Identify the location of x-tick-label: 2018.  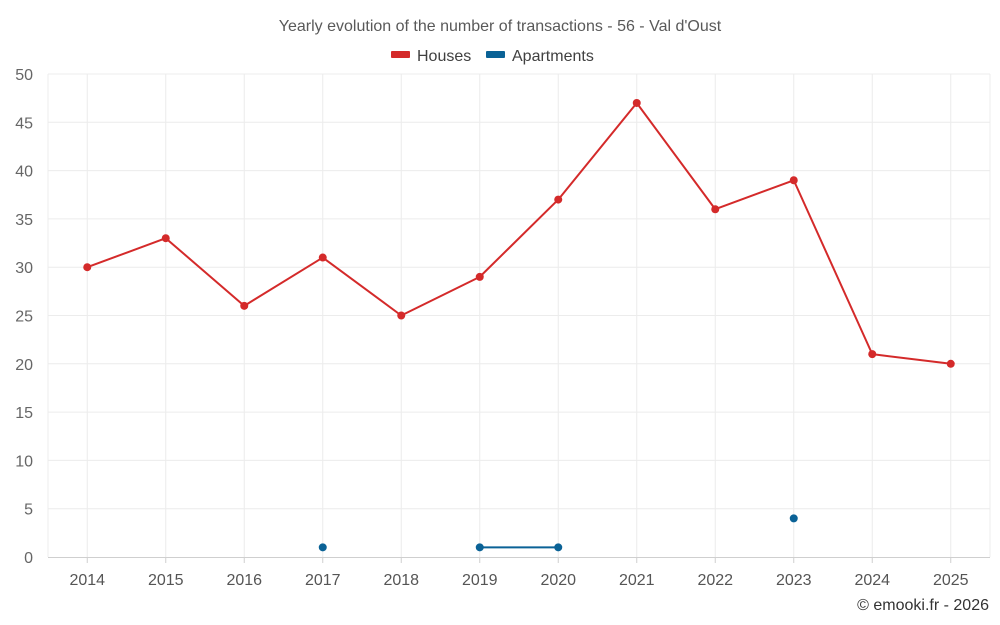
(401, 580).